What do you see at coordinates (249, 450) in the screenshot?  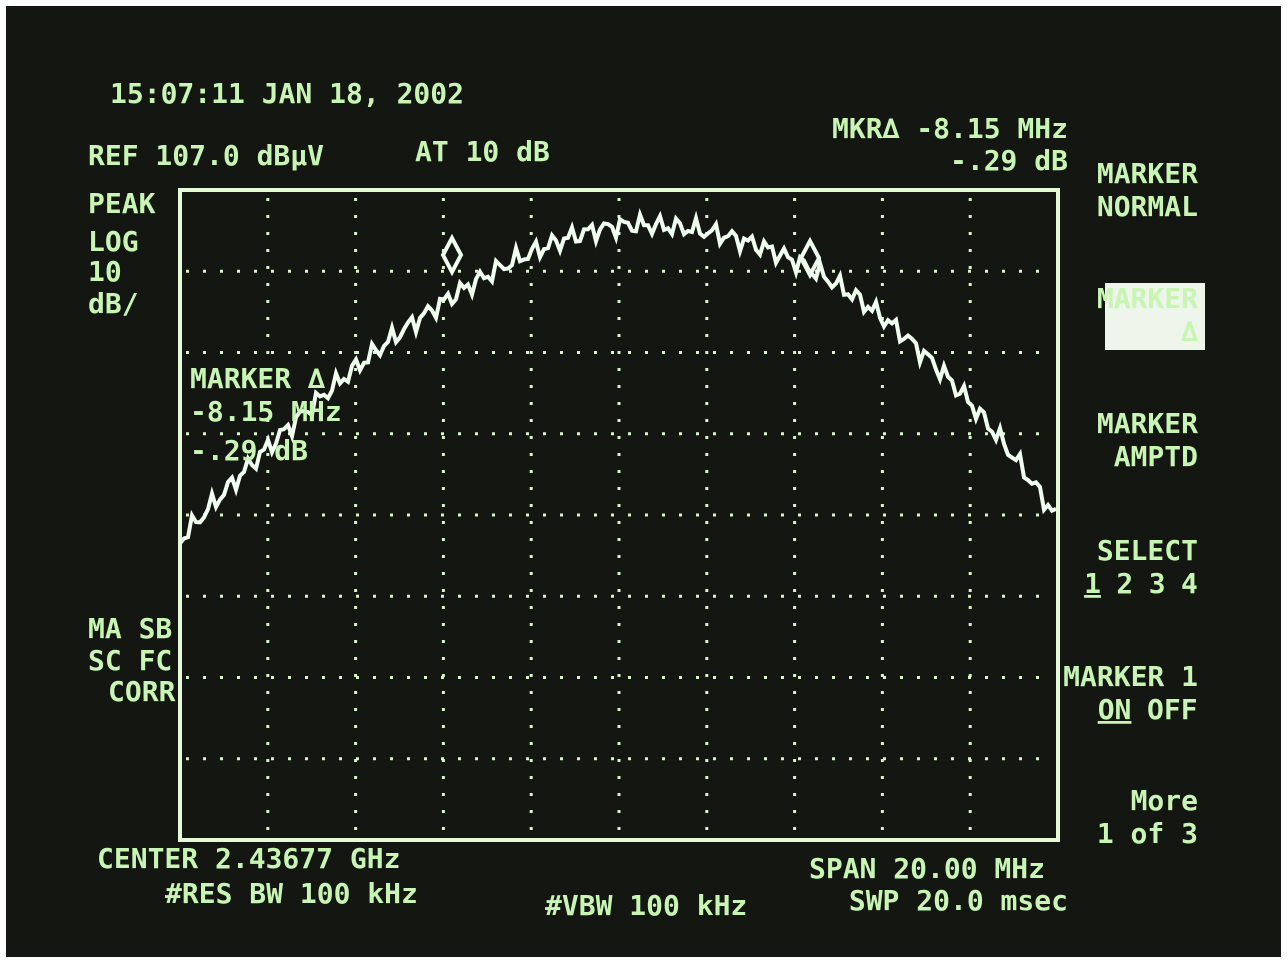 I see `annotation: -.29 dB` at bounding box center [249, 450].